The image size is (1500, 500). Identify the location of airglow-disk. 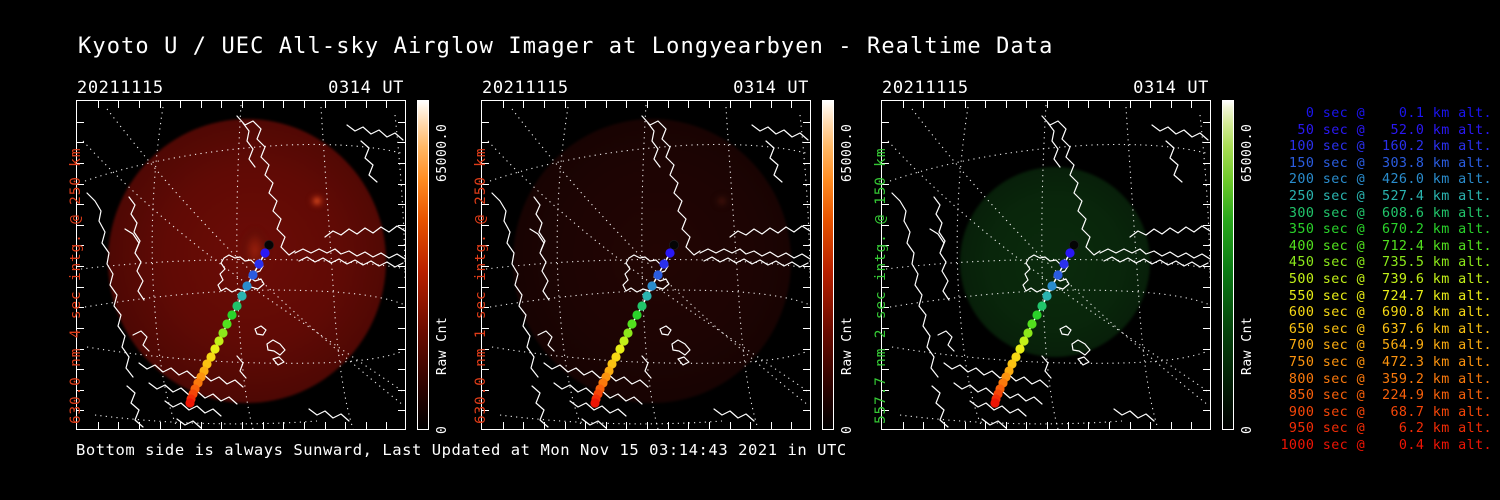
(1055, 262).